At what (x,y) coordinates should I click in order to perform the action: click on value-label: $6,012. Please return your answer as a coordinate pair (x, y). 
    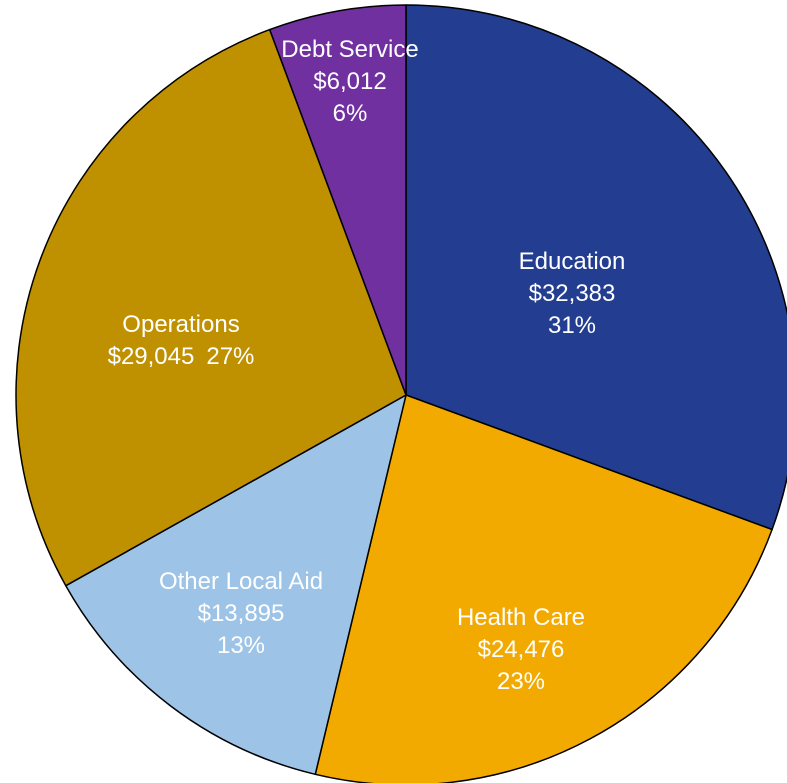
    Looking at the image, I should click on (350, 81).